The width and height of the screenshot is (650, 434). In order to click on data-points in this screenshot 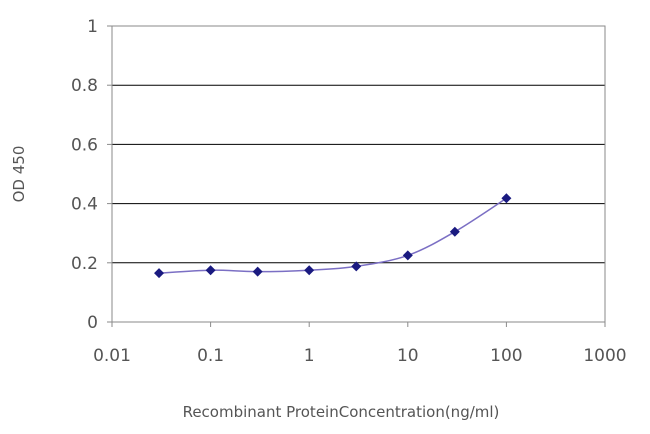, I will do `click(333, 236)`.